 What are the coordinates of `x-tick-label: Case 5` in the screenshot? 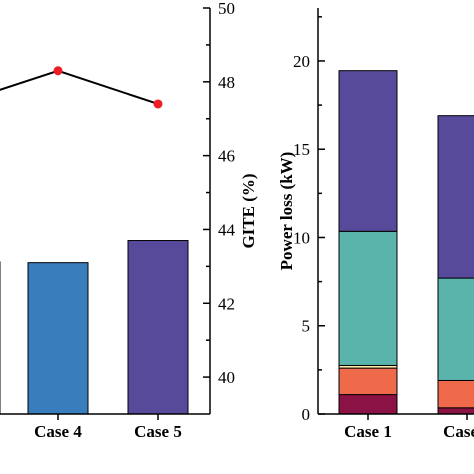 It's located at (158, 431).